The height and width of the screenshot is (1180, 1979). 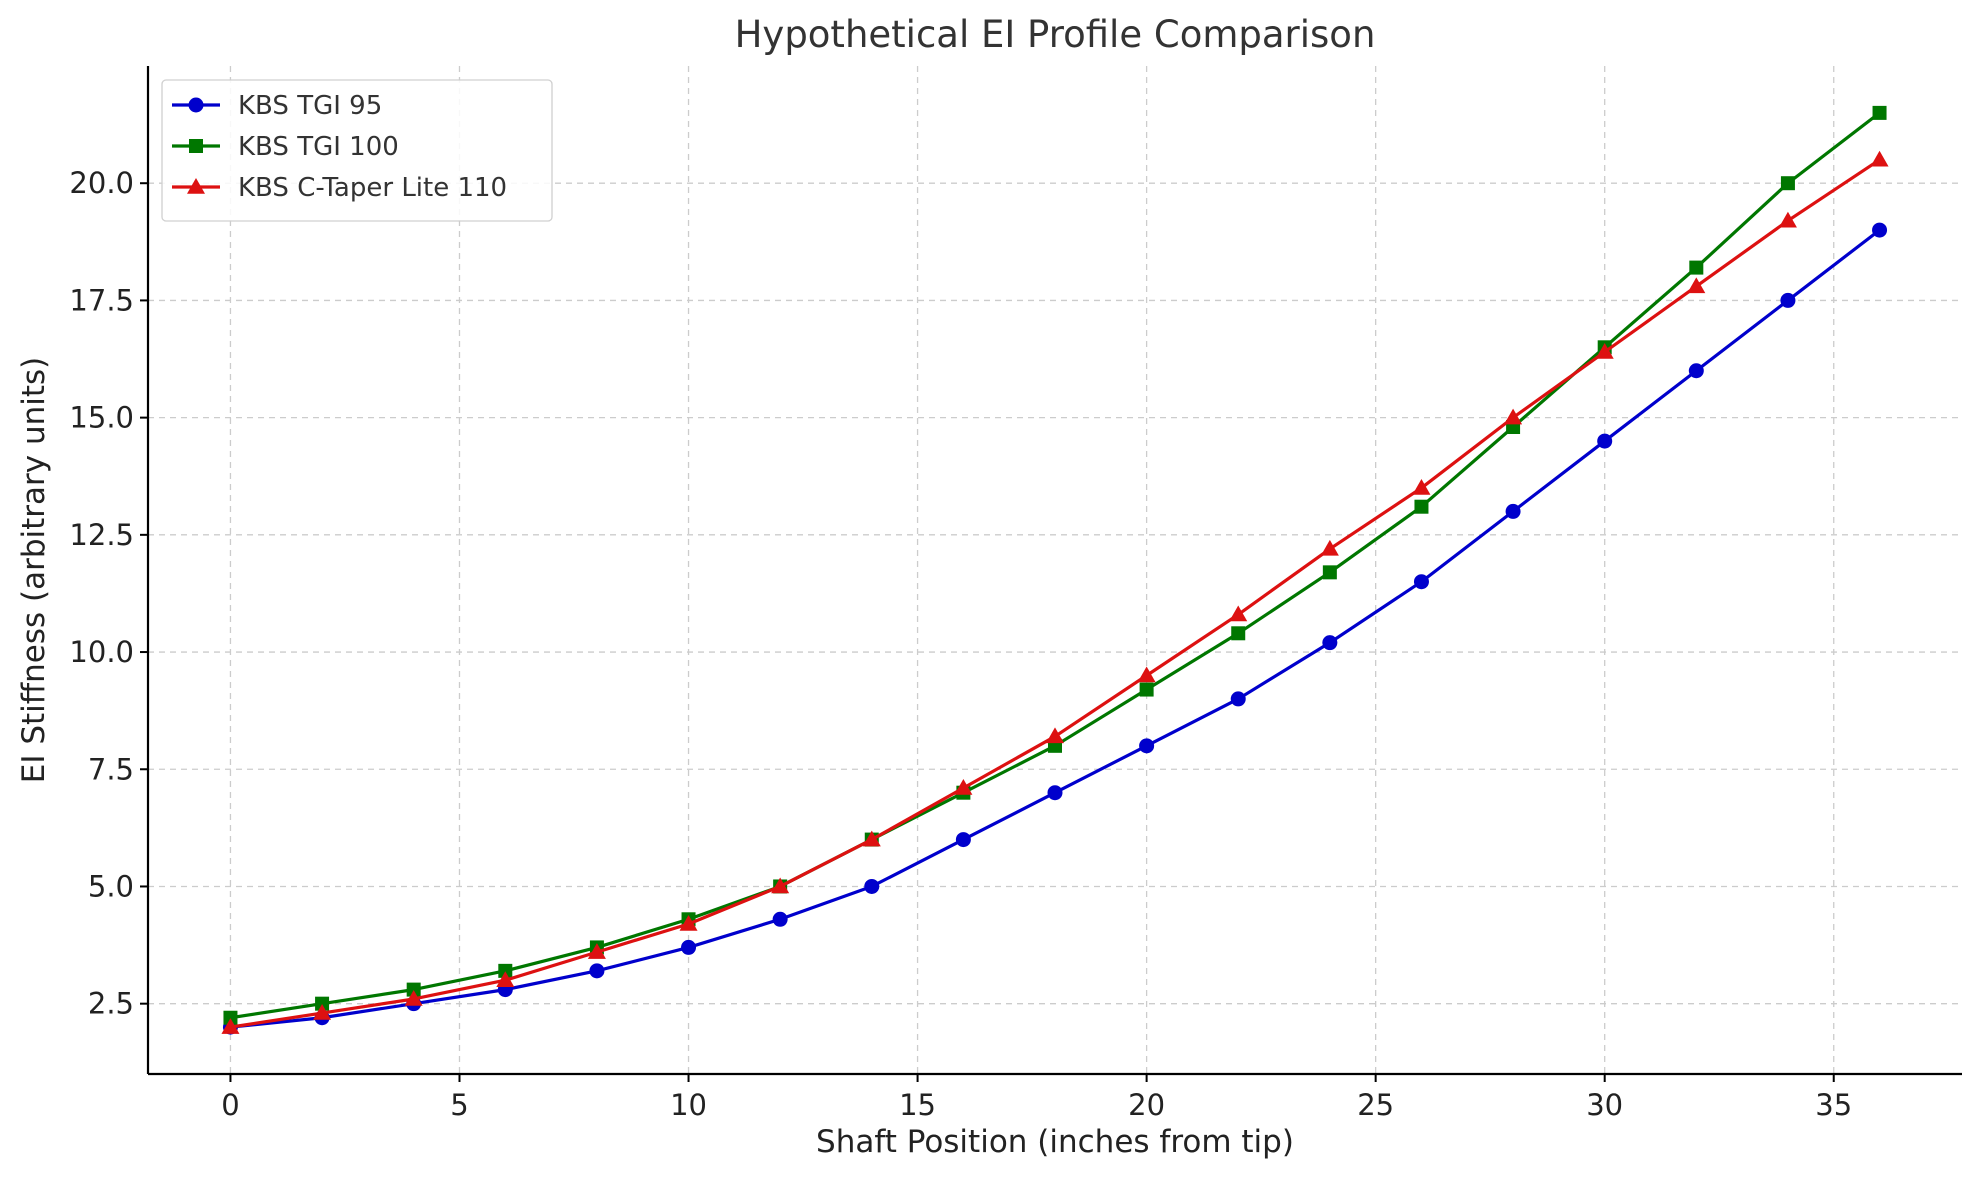 I want to click on x-tick-label: 10, so click(x=688, y=1105).